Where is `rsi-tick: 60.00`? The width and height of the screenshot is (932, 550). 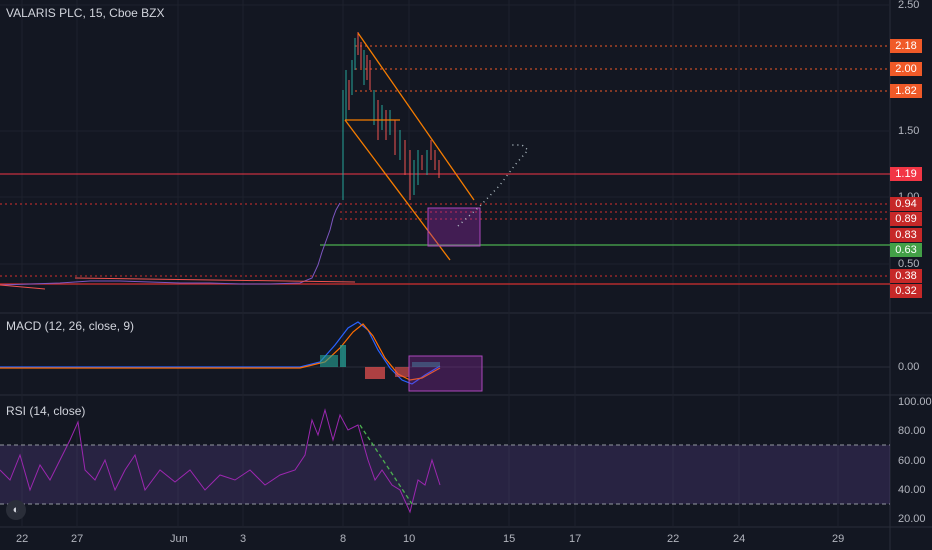
rsi-tick: 60.00 is located at coordinates (912, 461).